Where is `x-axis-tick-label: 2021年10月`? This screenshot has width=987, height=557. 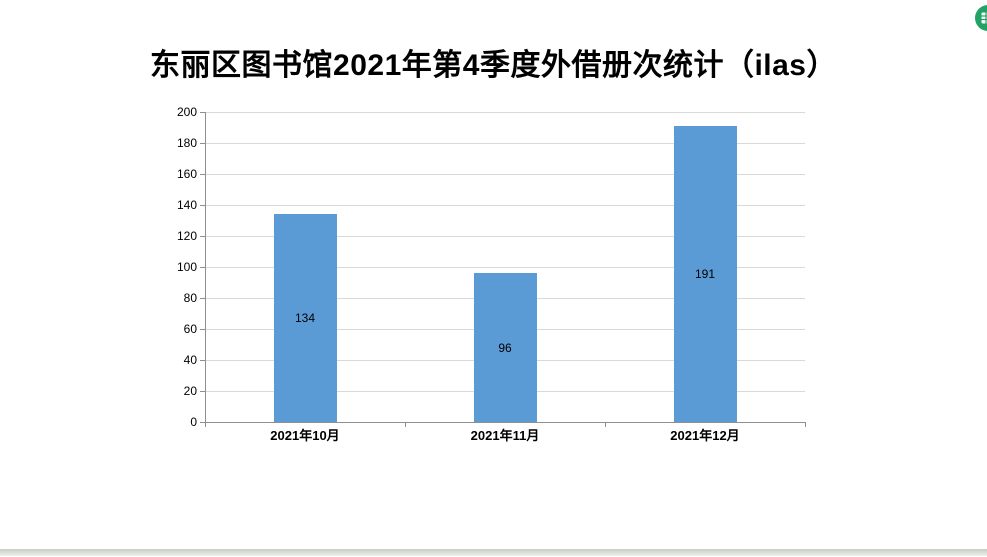 x-axis-tick-label: 2021年10月 is located at coordinates (305, 435).